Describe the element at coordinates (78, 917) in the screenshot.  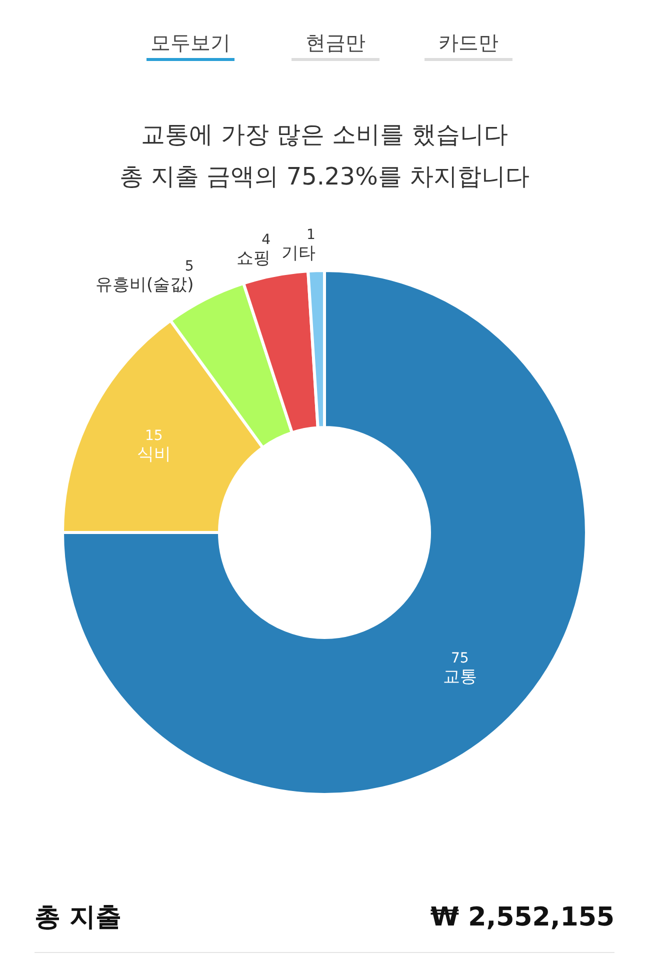
I see `text: 총 지출` at that location.